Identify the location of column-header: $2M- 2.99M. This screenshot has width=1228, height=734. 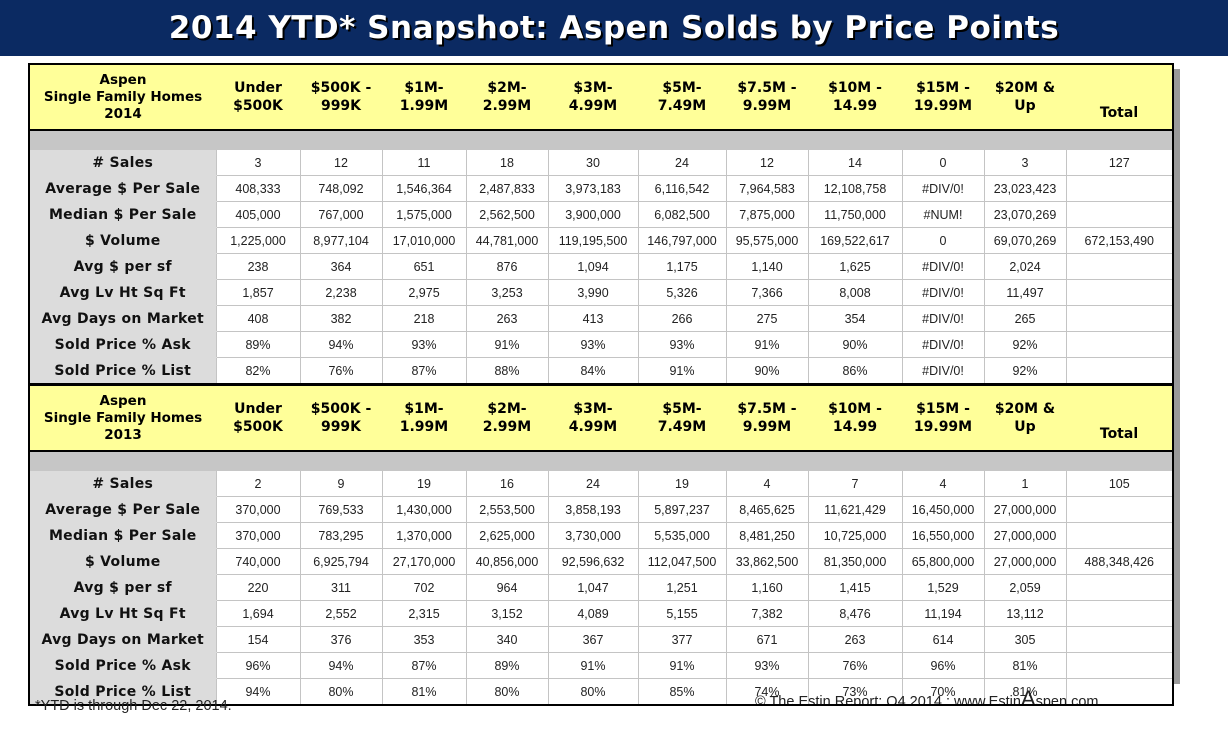
(507, 97).